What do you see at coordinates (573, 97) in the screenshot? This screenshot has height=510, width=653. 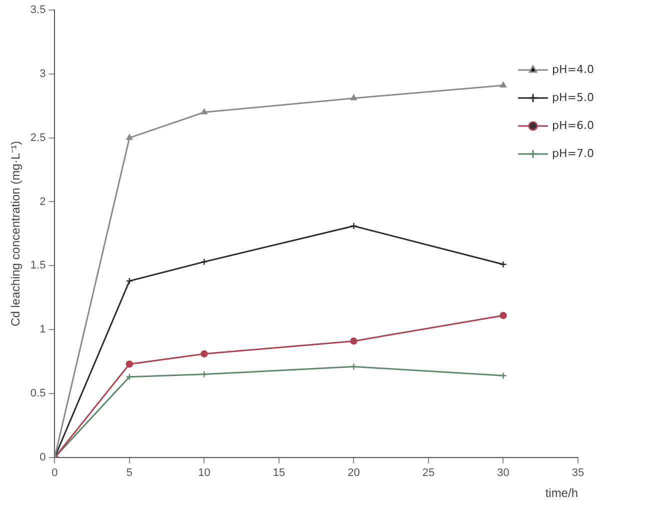 I see `legend-label: pH=5.0` at bounding box center [573, 97].